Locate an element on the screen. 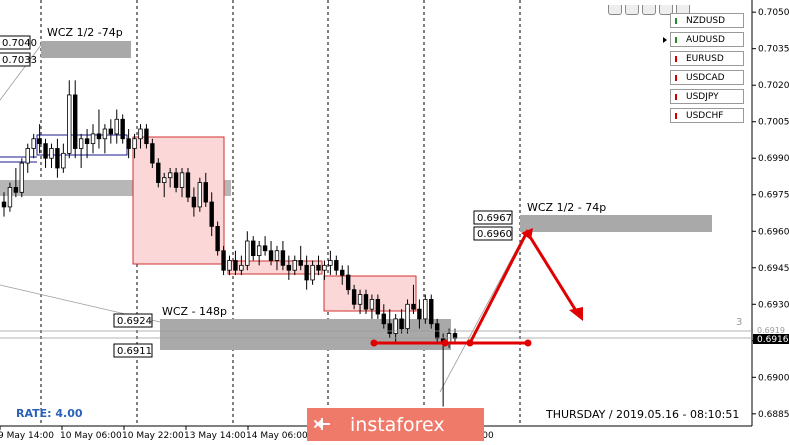 Image resolution: width=789 pixels, height=445 pixels. current-price-tag: 0.6916 is located at coordinates (773, 340).